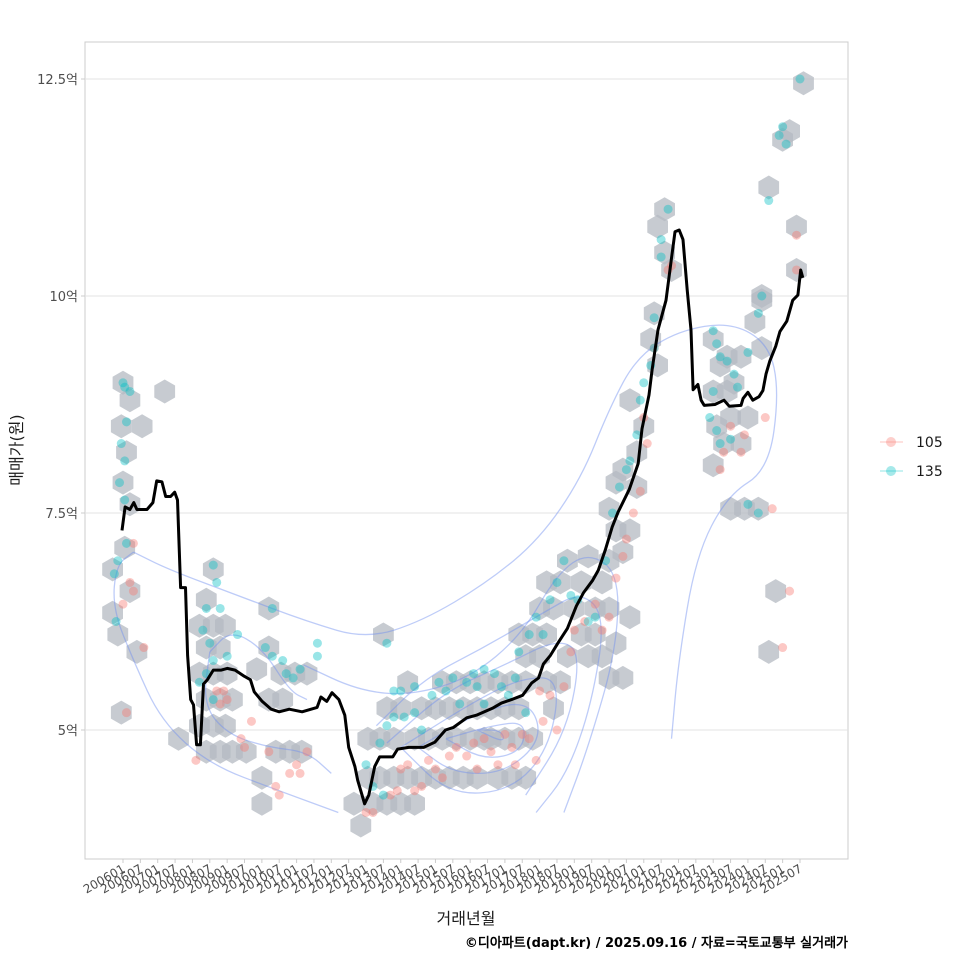 This screenshot has height=960, width=960. What do you see at coordinates (911, 472) in the screenshot?
I see `legend-item-135: 135` at bounding box center [911, 472].